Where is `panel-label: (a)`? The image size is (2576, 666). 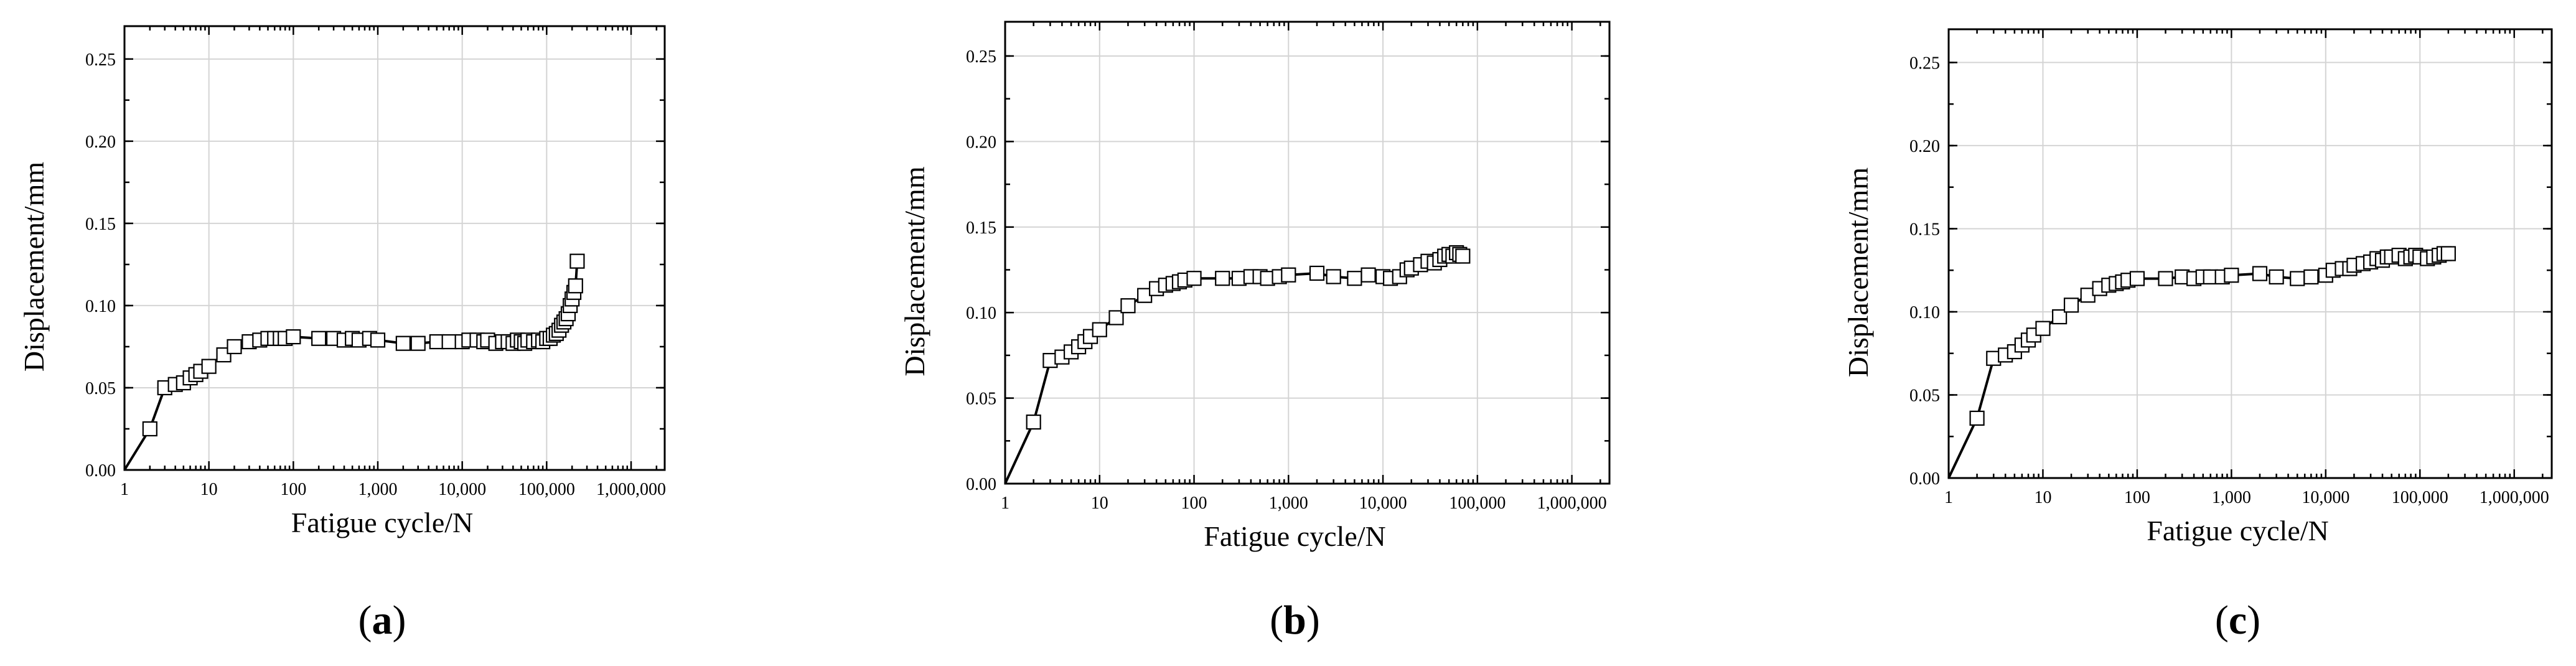 panel-label: (a) is located at coordinates (382, 621).